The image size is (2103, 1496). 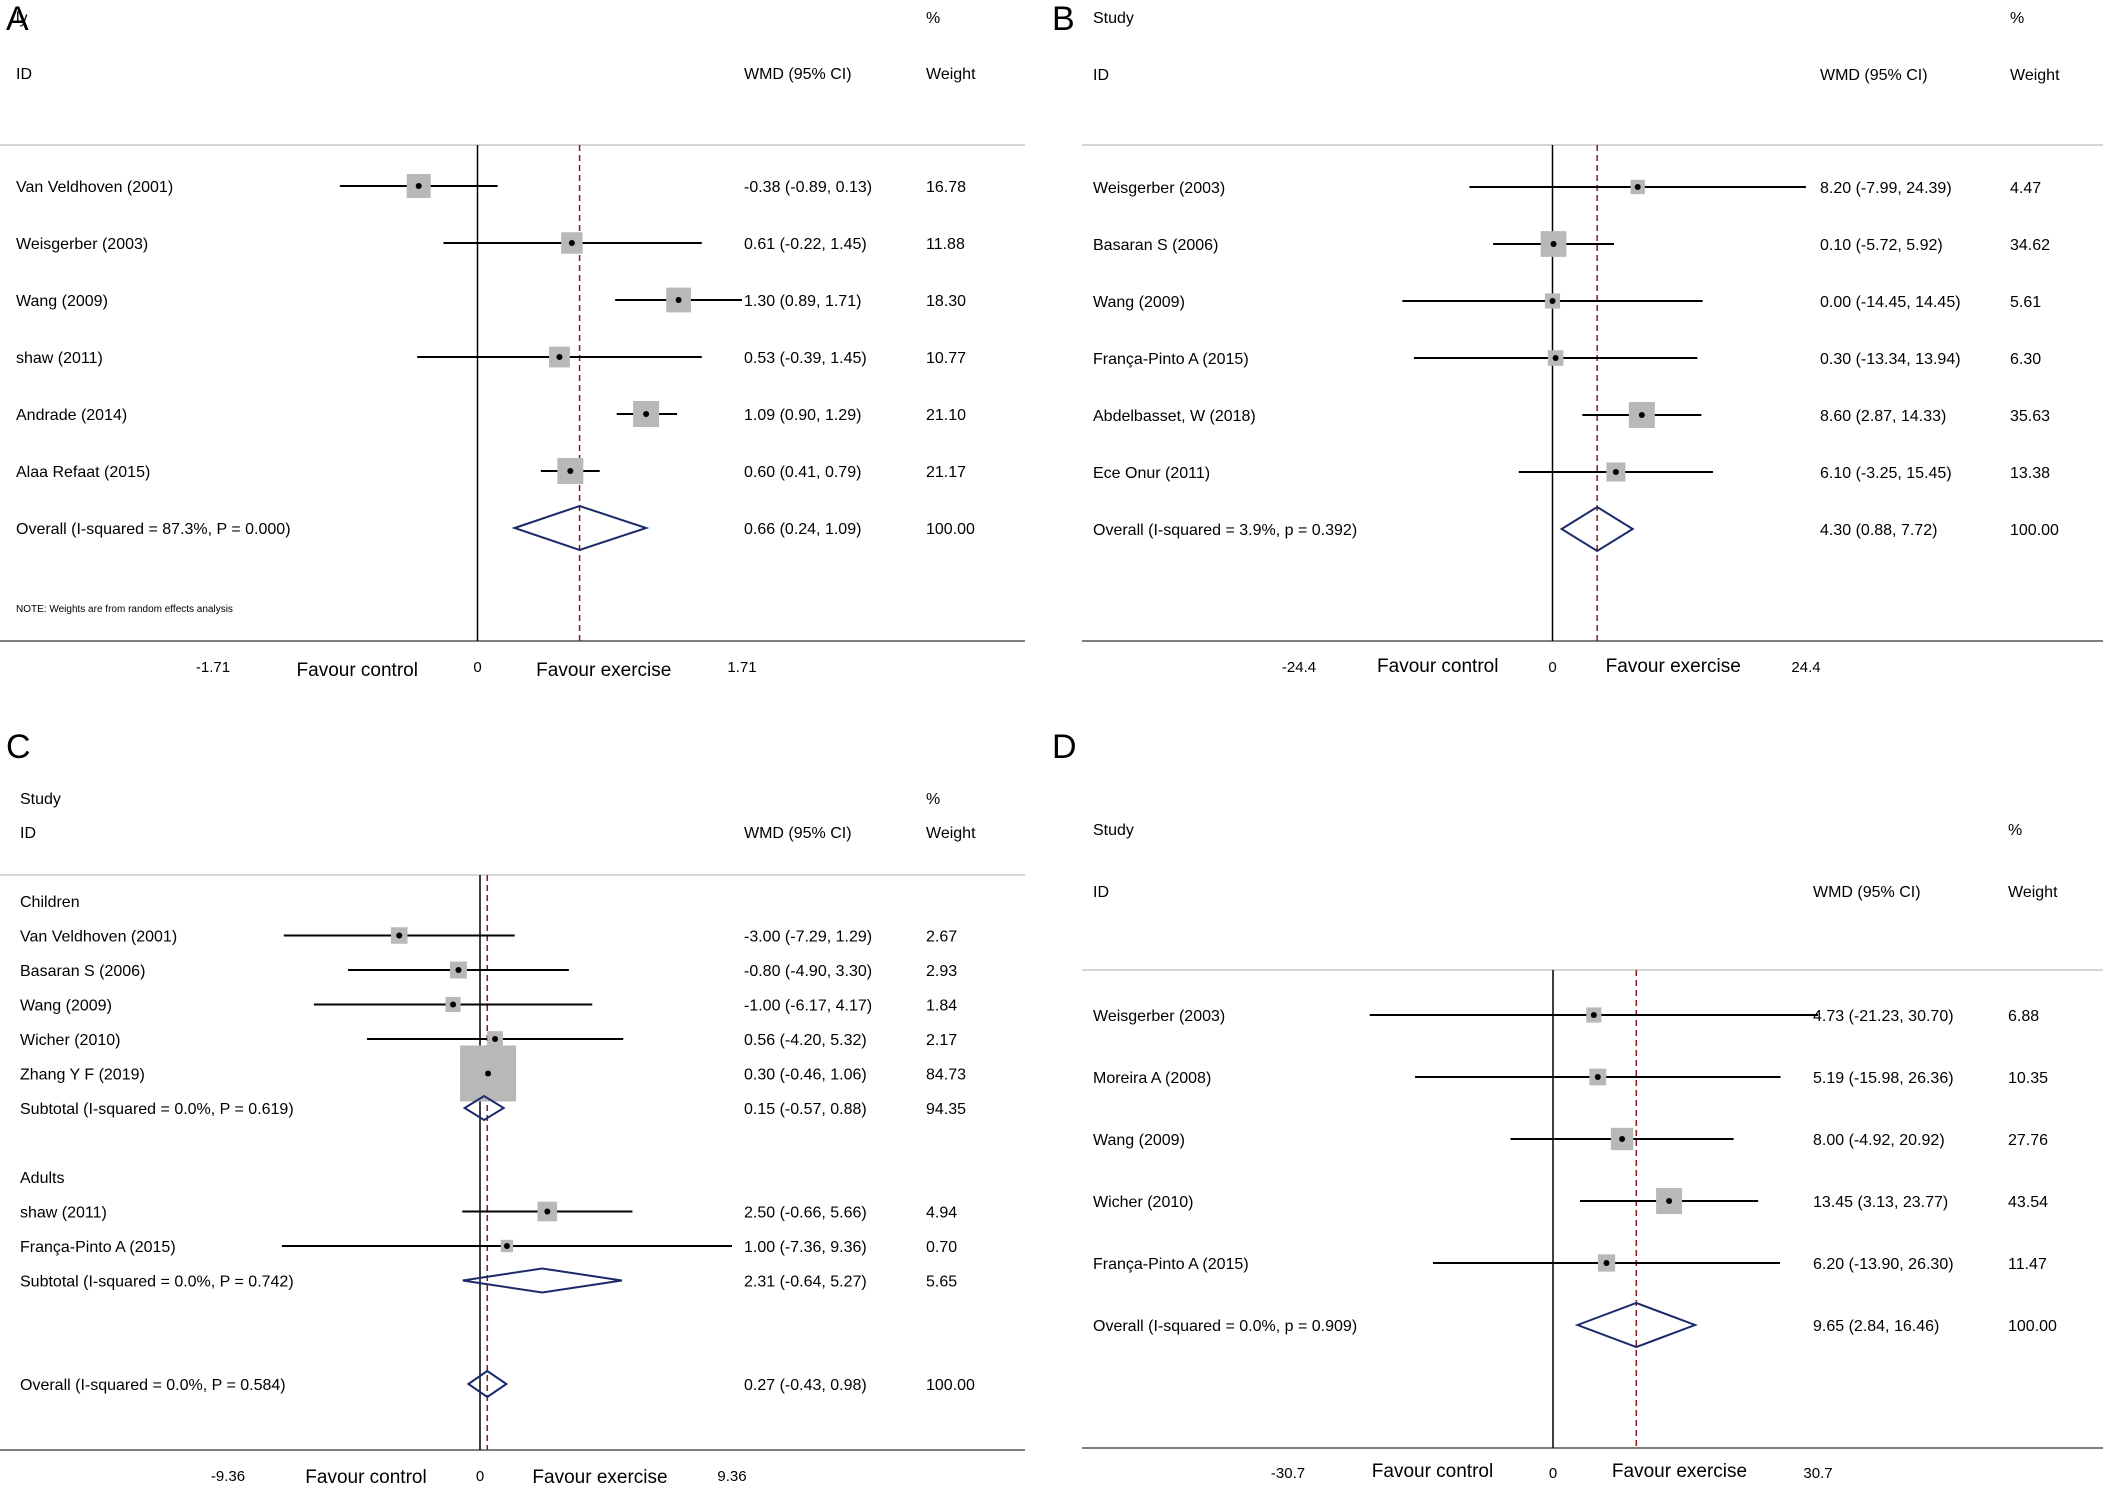 I want to click on study-effect: 5.19 (-15.98, 26.36), so click(x=1883, y=1078).